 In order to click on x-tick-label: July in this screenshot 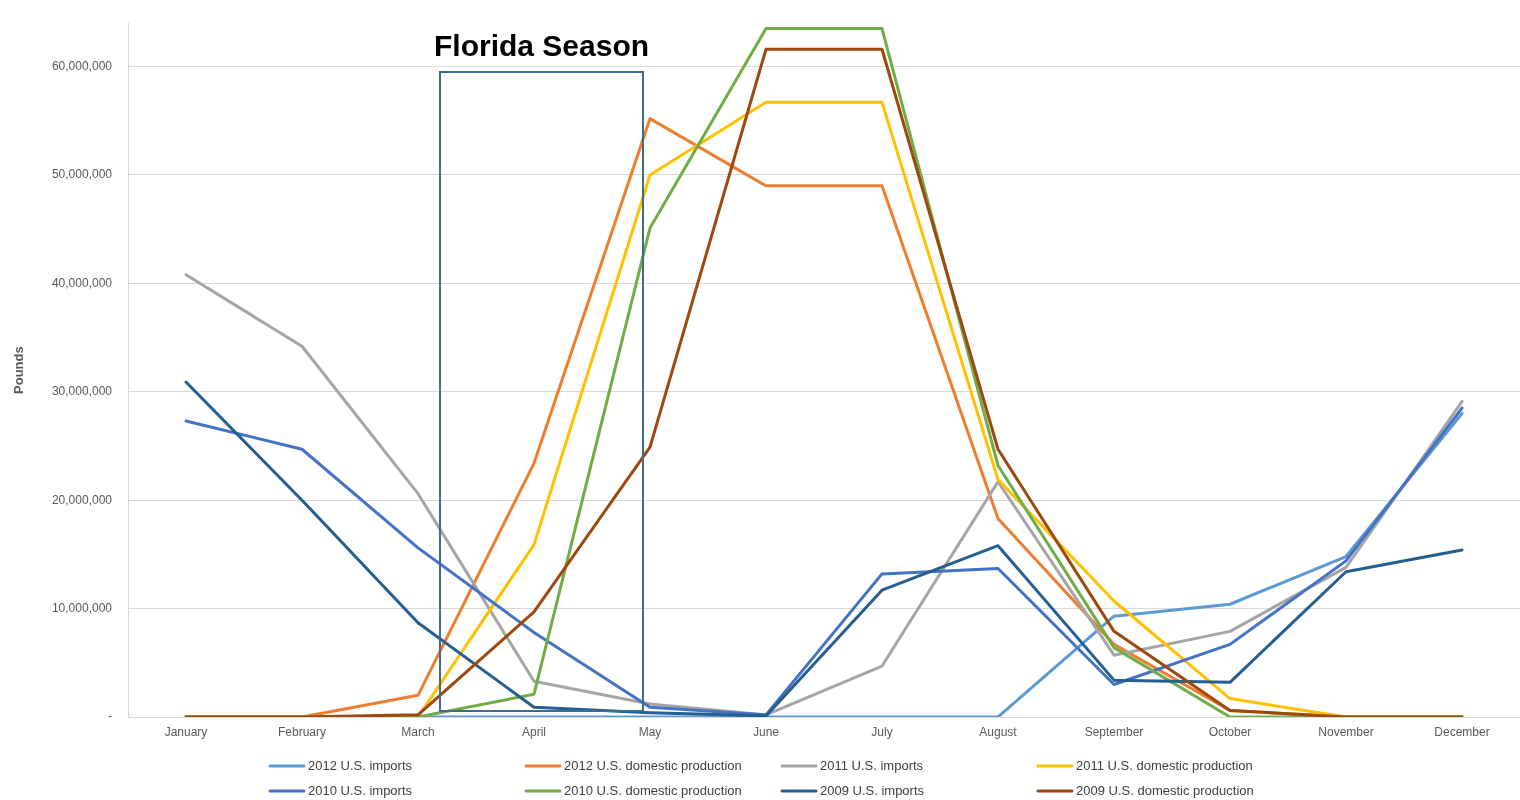, I will do `click(882, 731)`.